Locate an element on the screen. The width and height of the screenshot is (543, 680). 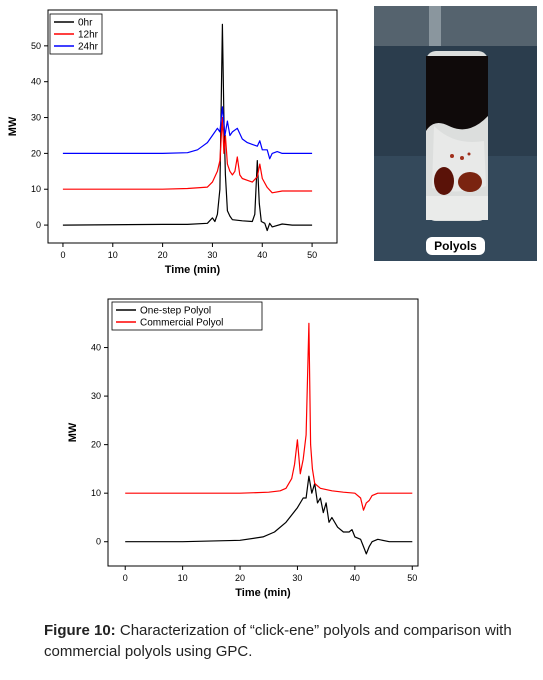
vial-illustration is located at coordinates (455, 133).